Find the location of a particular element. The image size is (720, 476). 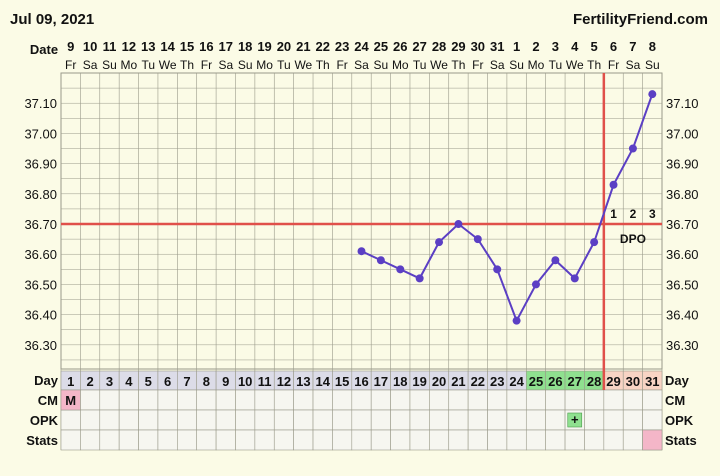

date-label: 17 is located at coordinates (226, 46).